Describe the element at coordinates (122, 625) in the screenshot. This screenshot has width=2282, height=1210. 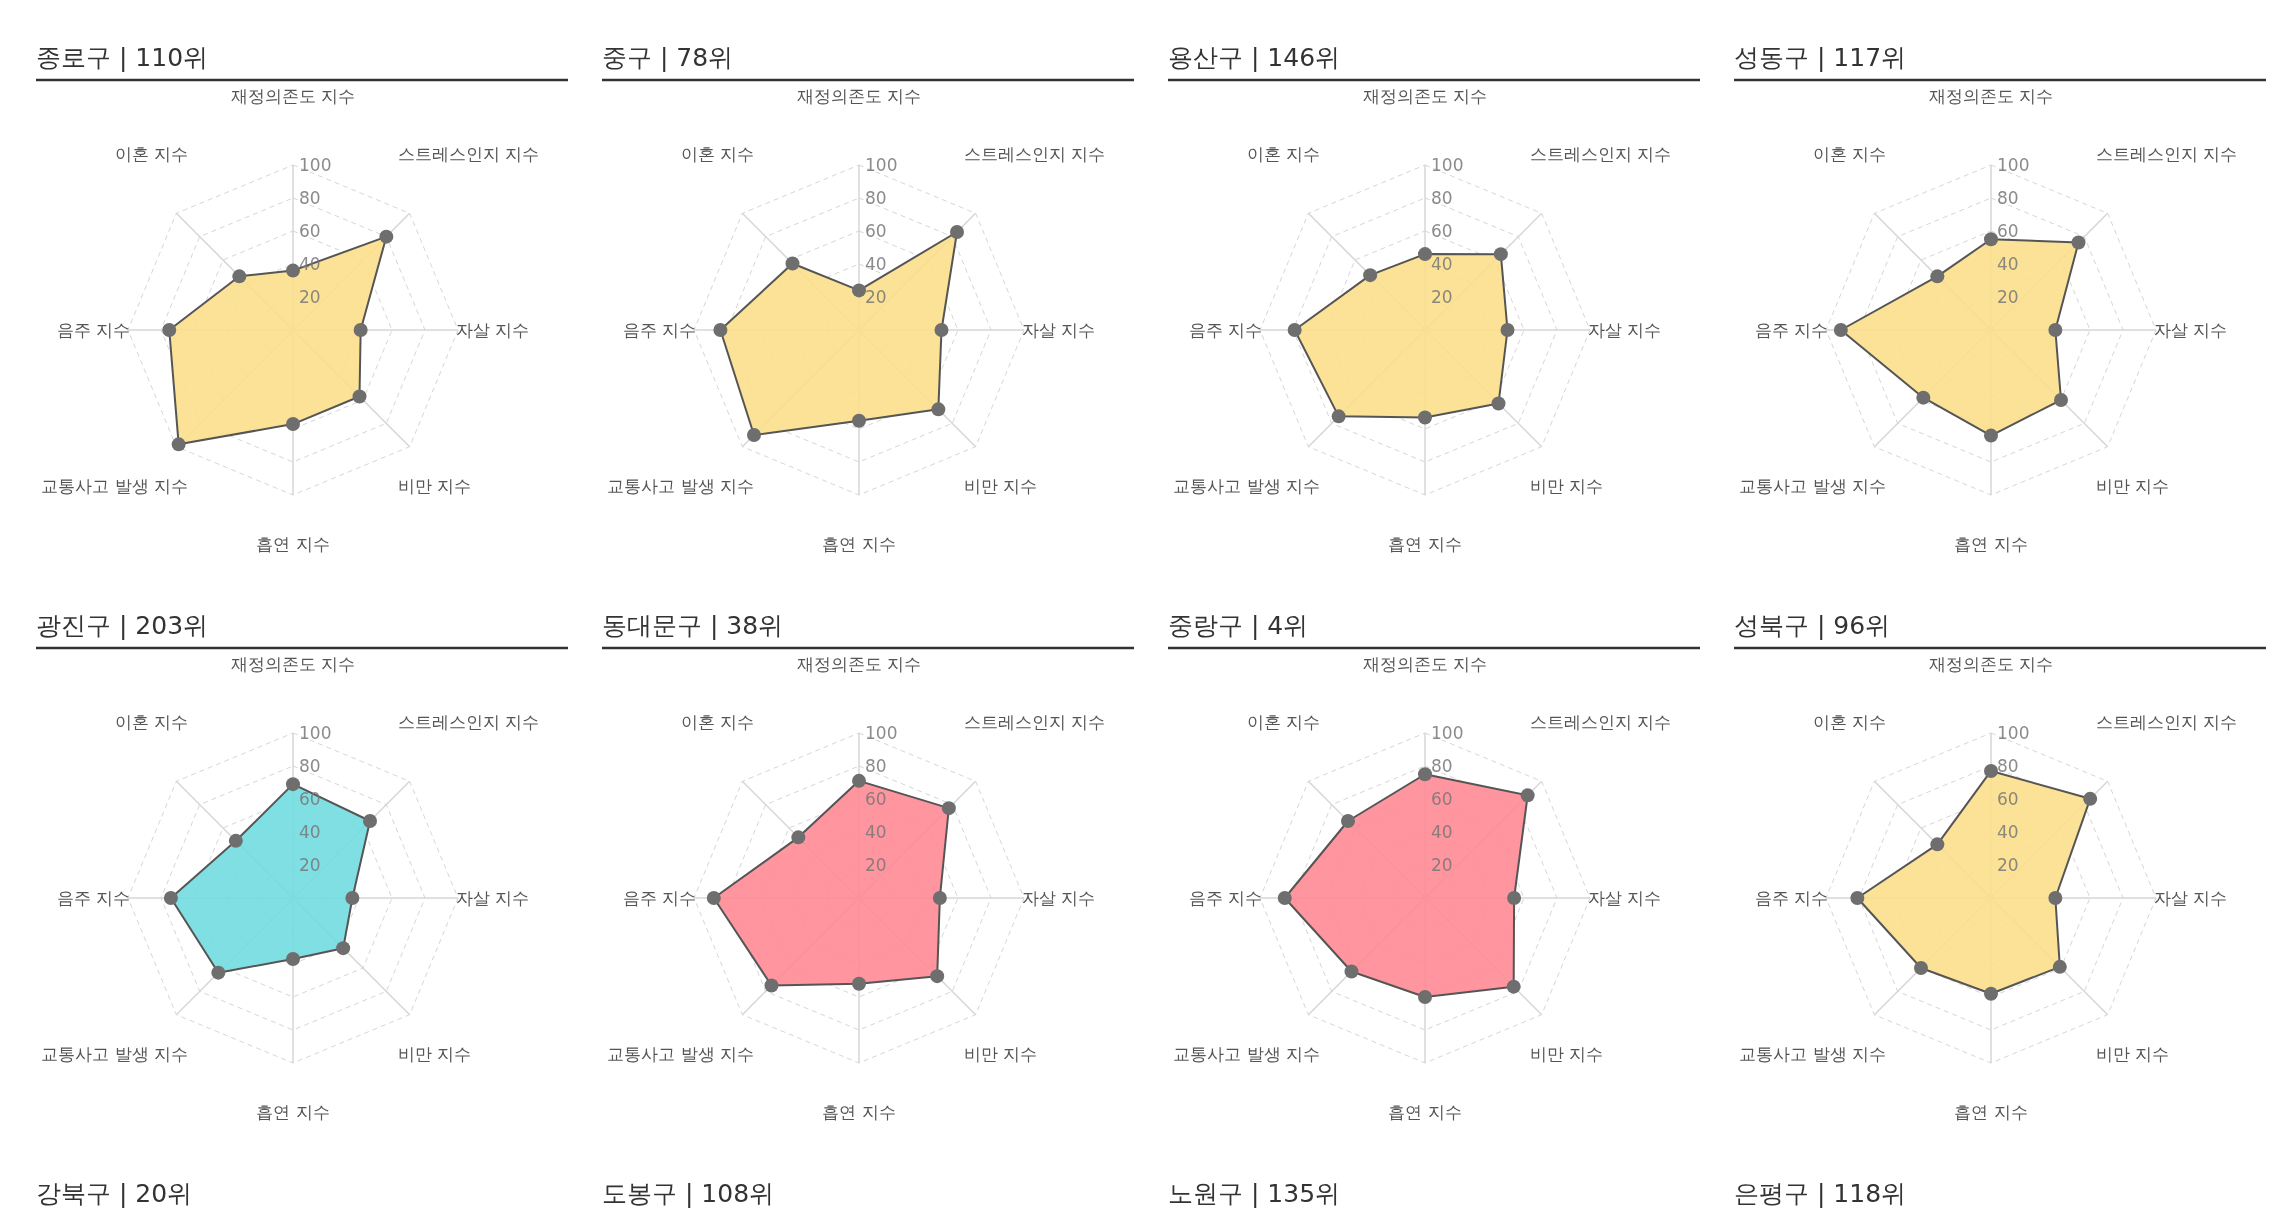
I see `chart-title: 광진구 | 203위` at that location.